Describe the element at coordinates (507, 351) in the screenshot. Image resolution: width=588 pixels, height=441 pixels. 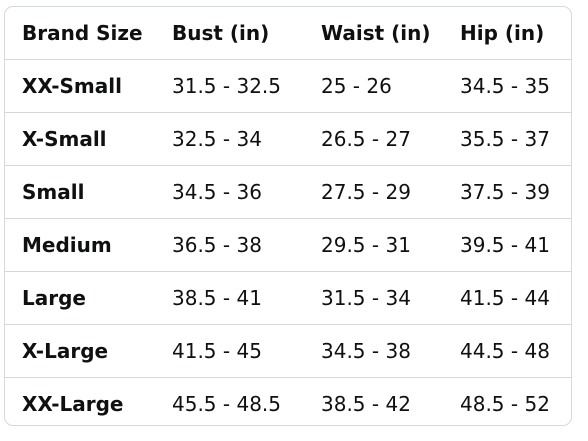
I see `hip-value: 44.5 - 48` at that location.